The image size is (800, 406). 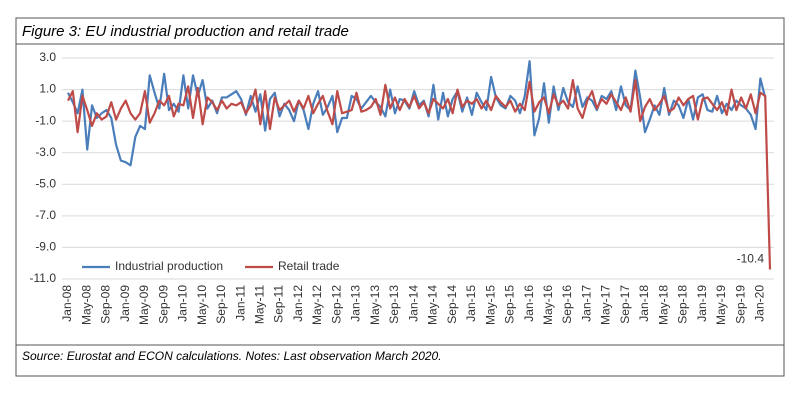 What do you see at coordinates (751, 259) in the screenshot?
I see `data-label: -10.4` at bounding box center [751, 259].